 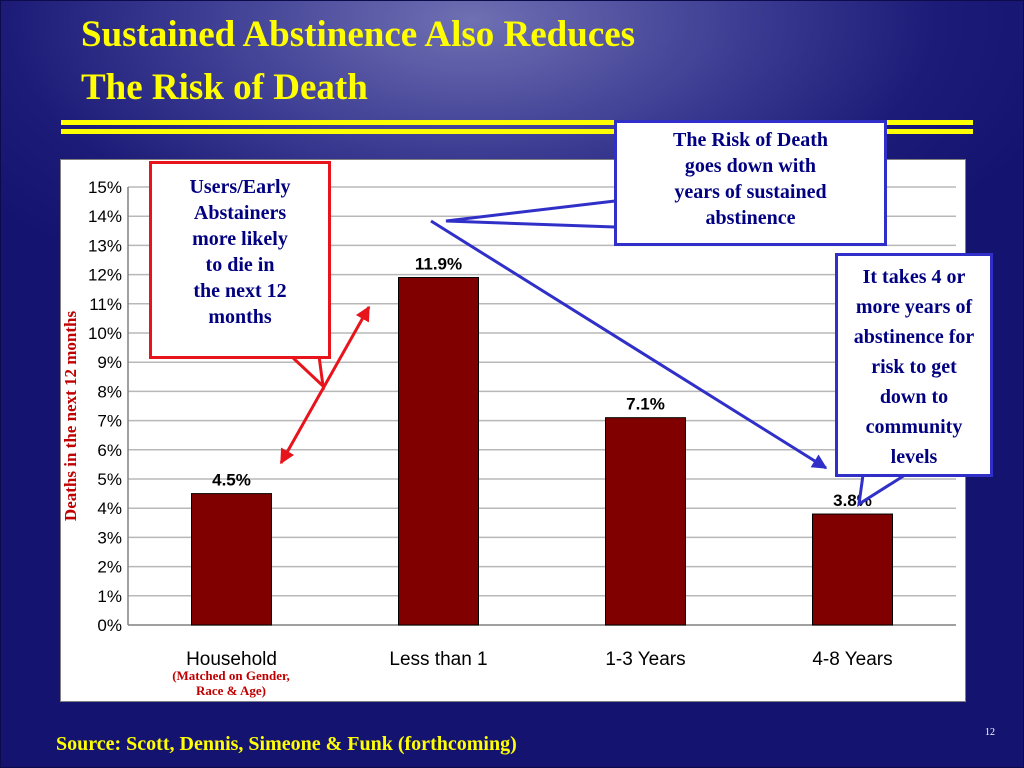 What do you see at coordinates (914, 427) in the screenshot?
I see `callout-line: community` at bounding box center [914, 427].